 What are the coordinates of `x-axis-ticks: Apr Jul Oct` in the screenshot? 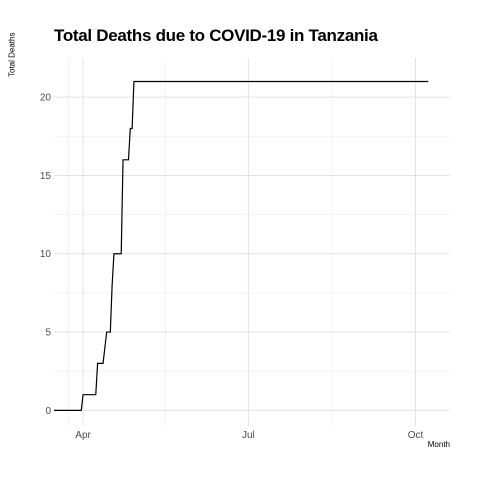 It's located at (249, 435).